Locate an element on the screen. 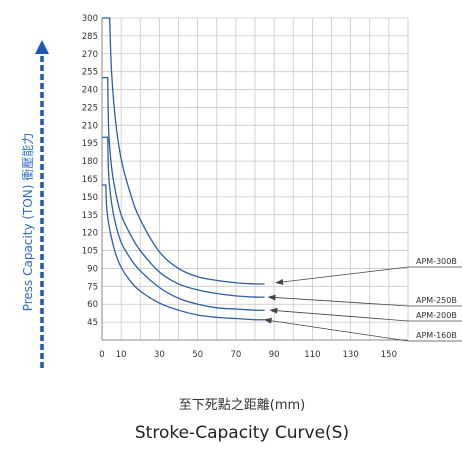 This screenshot has height=449, width=462. y-tick-label: 180 is located at coordinates (90, 162).